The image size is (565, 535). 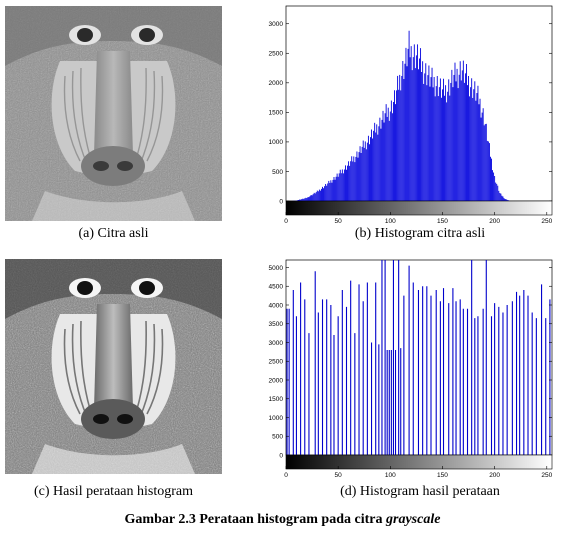 I want to click on hist-equalized-xtick-label: 50, so click(x=339, y=475).